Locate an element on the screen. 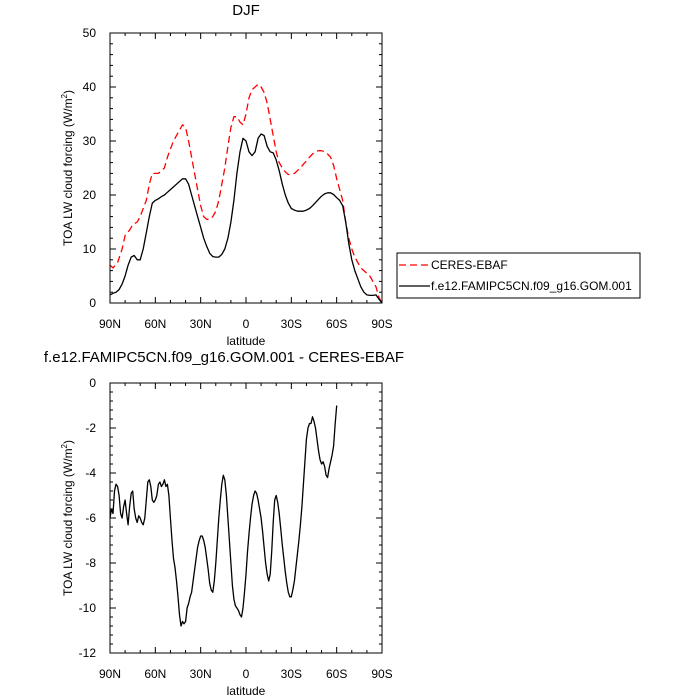 The width and height of the screenshot is (700, 700). top-chart-title: DJF is located at coordinates (246, 10).